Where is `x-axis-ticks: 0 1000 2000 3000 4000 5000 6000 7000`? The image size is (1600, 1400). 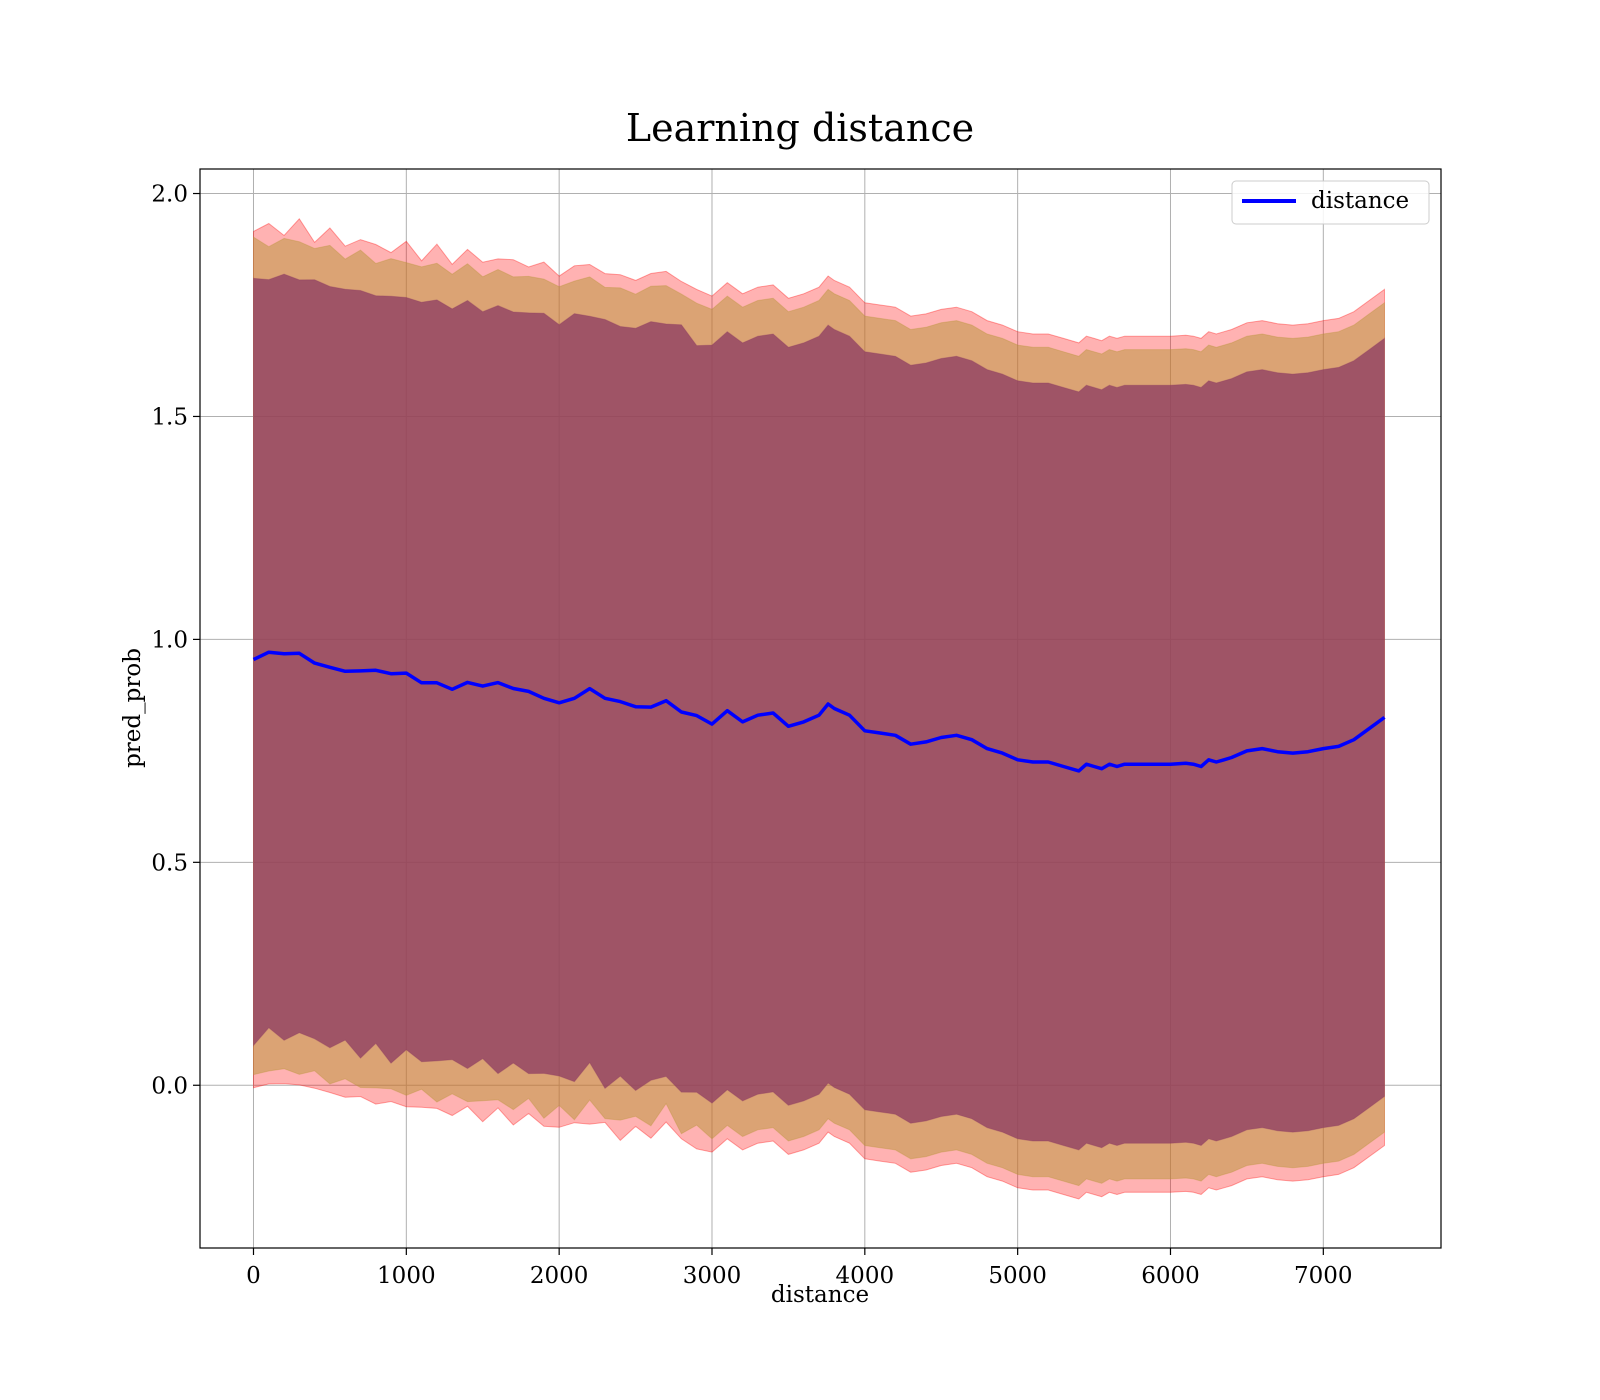 x-axis-ticks: 0 1000 2000 3000 4000 5000 6000 7000 is located at coordinates (799, 1268).